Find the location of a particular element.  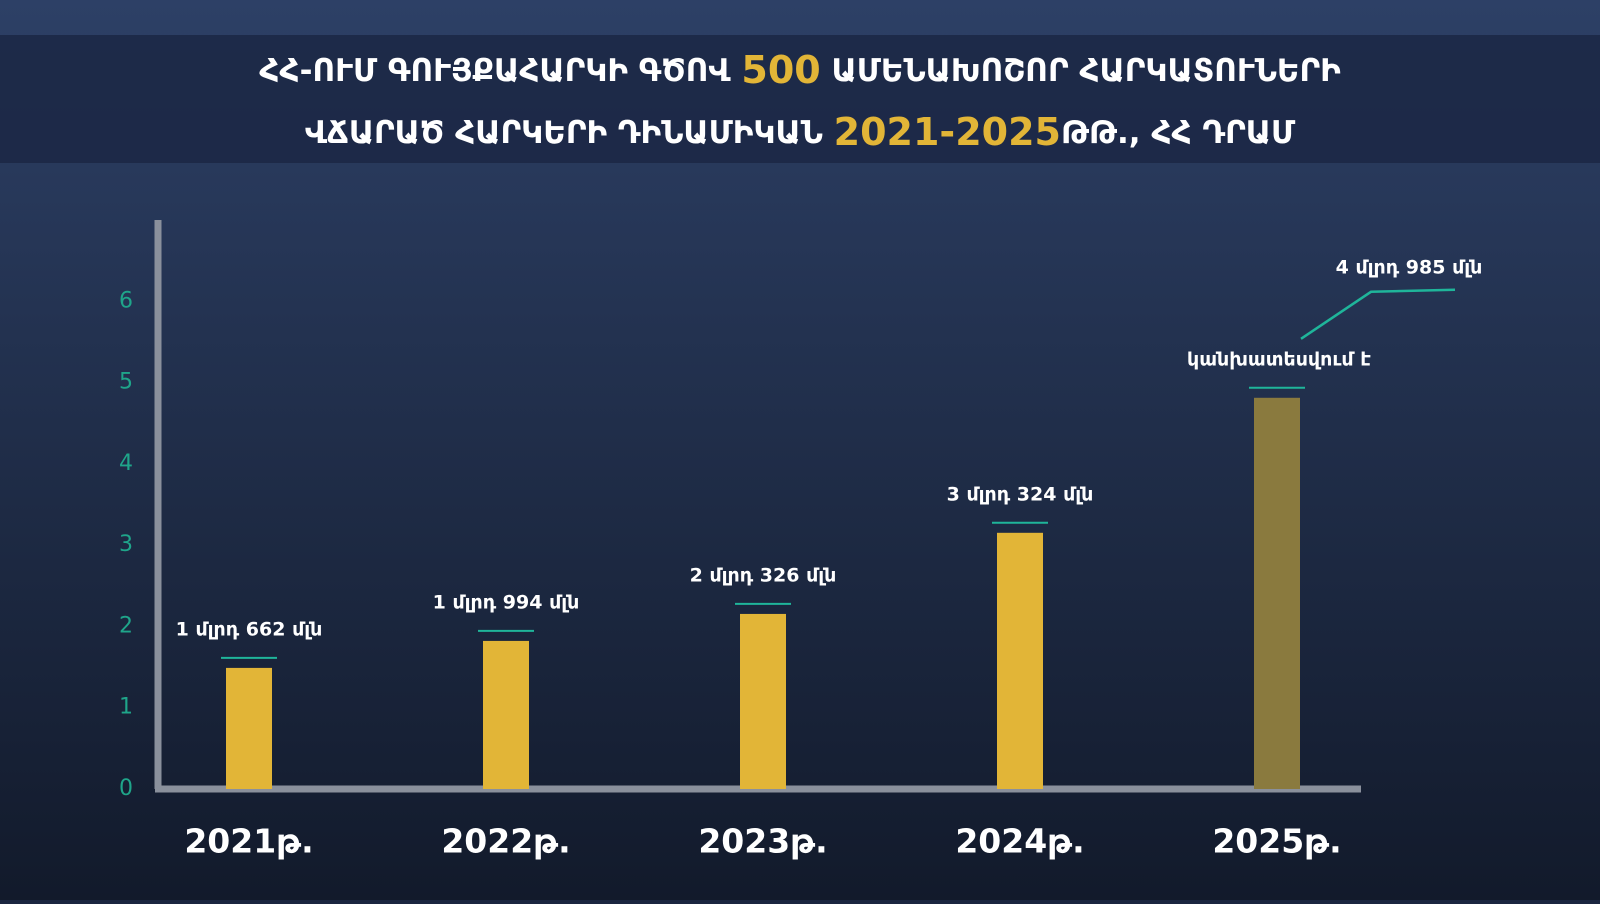

x-tick-label: 2023թ. is located at coordinates (762, 841).